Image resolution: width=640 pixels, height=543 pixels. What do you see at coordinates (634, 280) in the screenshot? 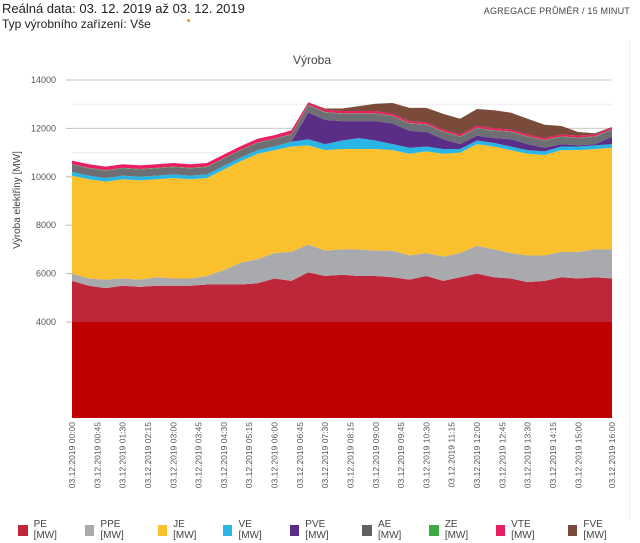
I see `scrollbar` at bounding box center [634, 280].